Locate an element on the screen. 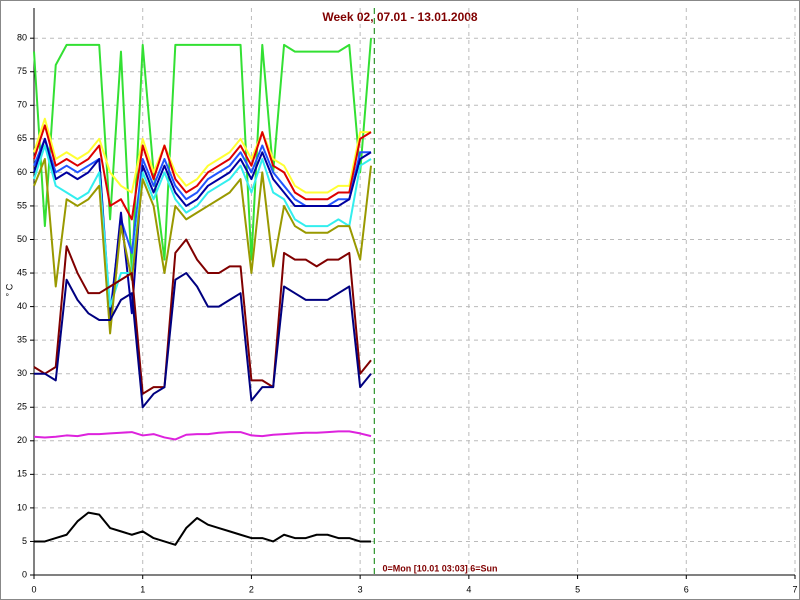 This screenshot has width=800, height=600. x-tick-label: 2 is located at coordinates (251, 589).